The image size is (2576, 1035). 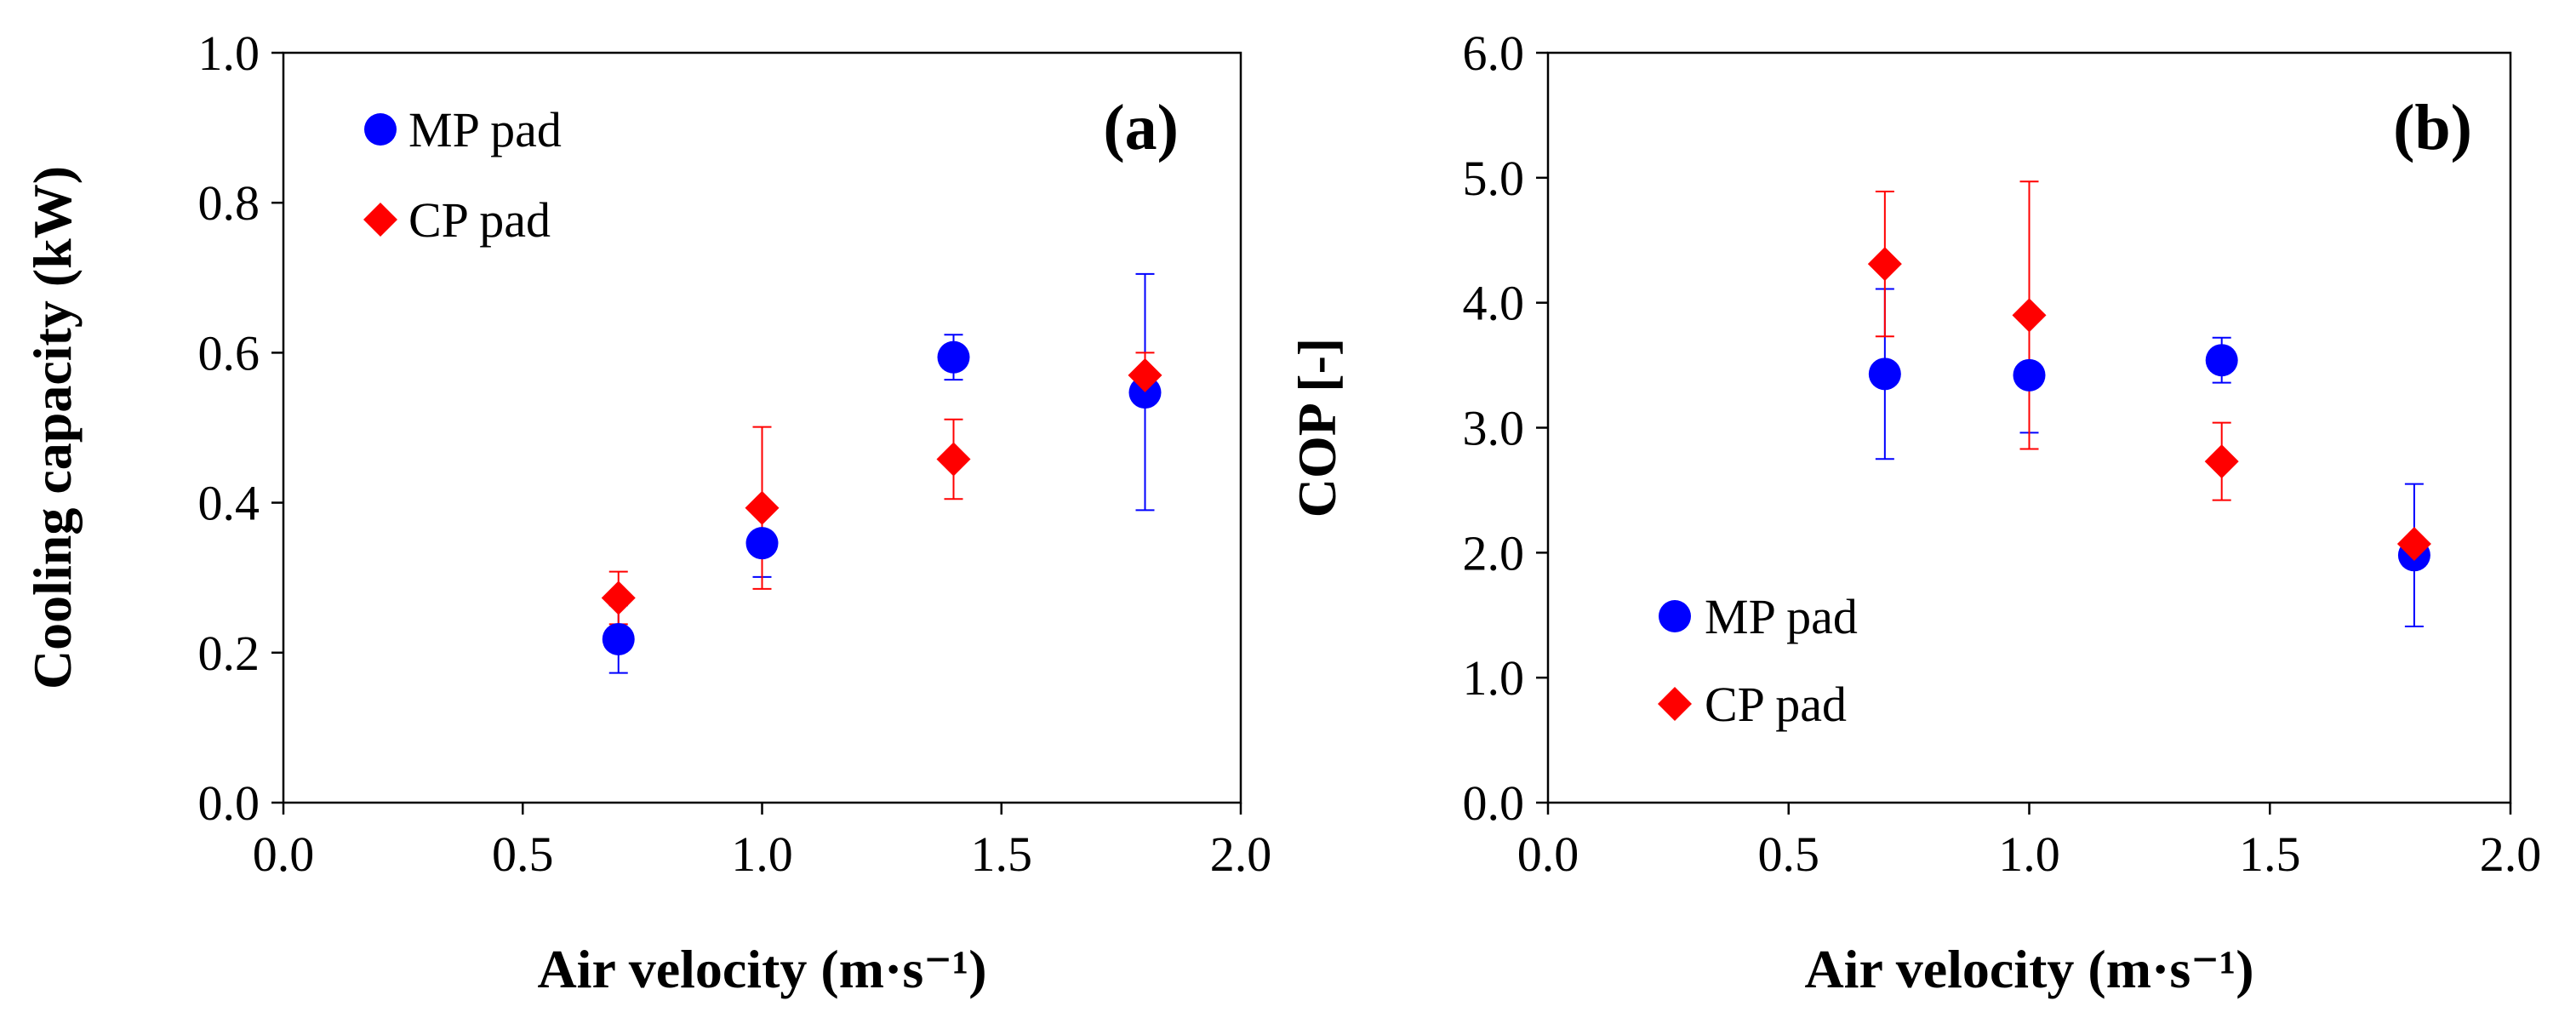 What do you see at coordinates (1494, 552) in the screenshot?
I see `panel-b-y-tick-label: 2.0` at bounding box center [1494, 552].